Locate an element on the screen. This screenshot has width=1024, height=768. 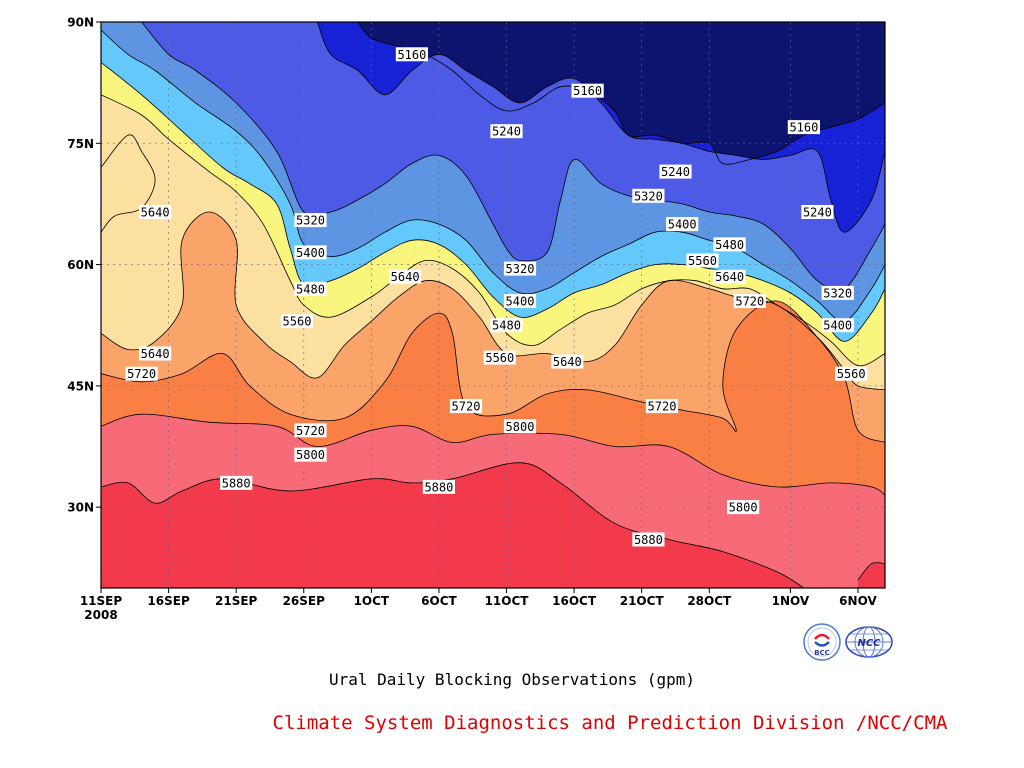
contour-label: 5800 is located at coordinates (310, 454).